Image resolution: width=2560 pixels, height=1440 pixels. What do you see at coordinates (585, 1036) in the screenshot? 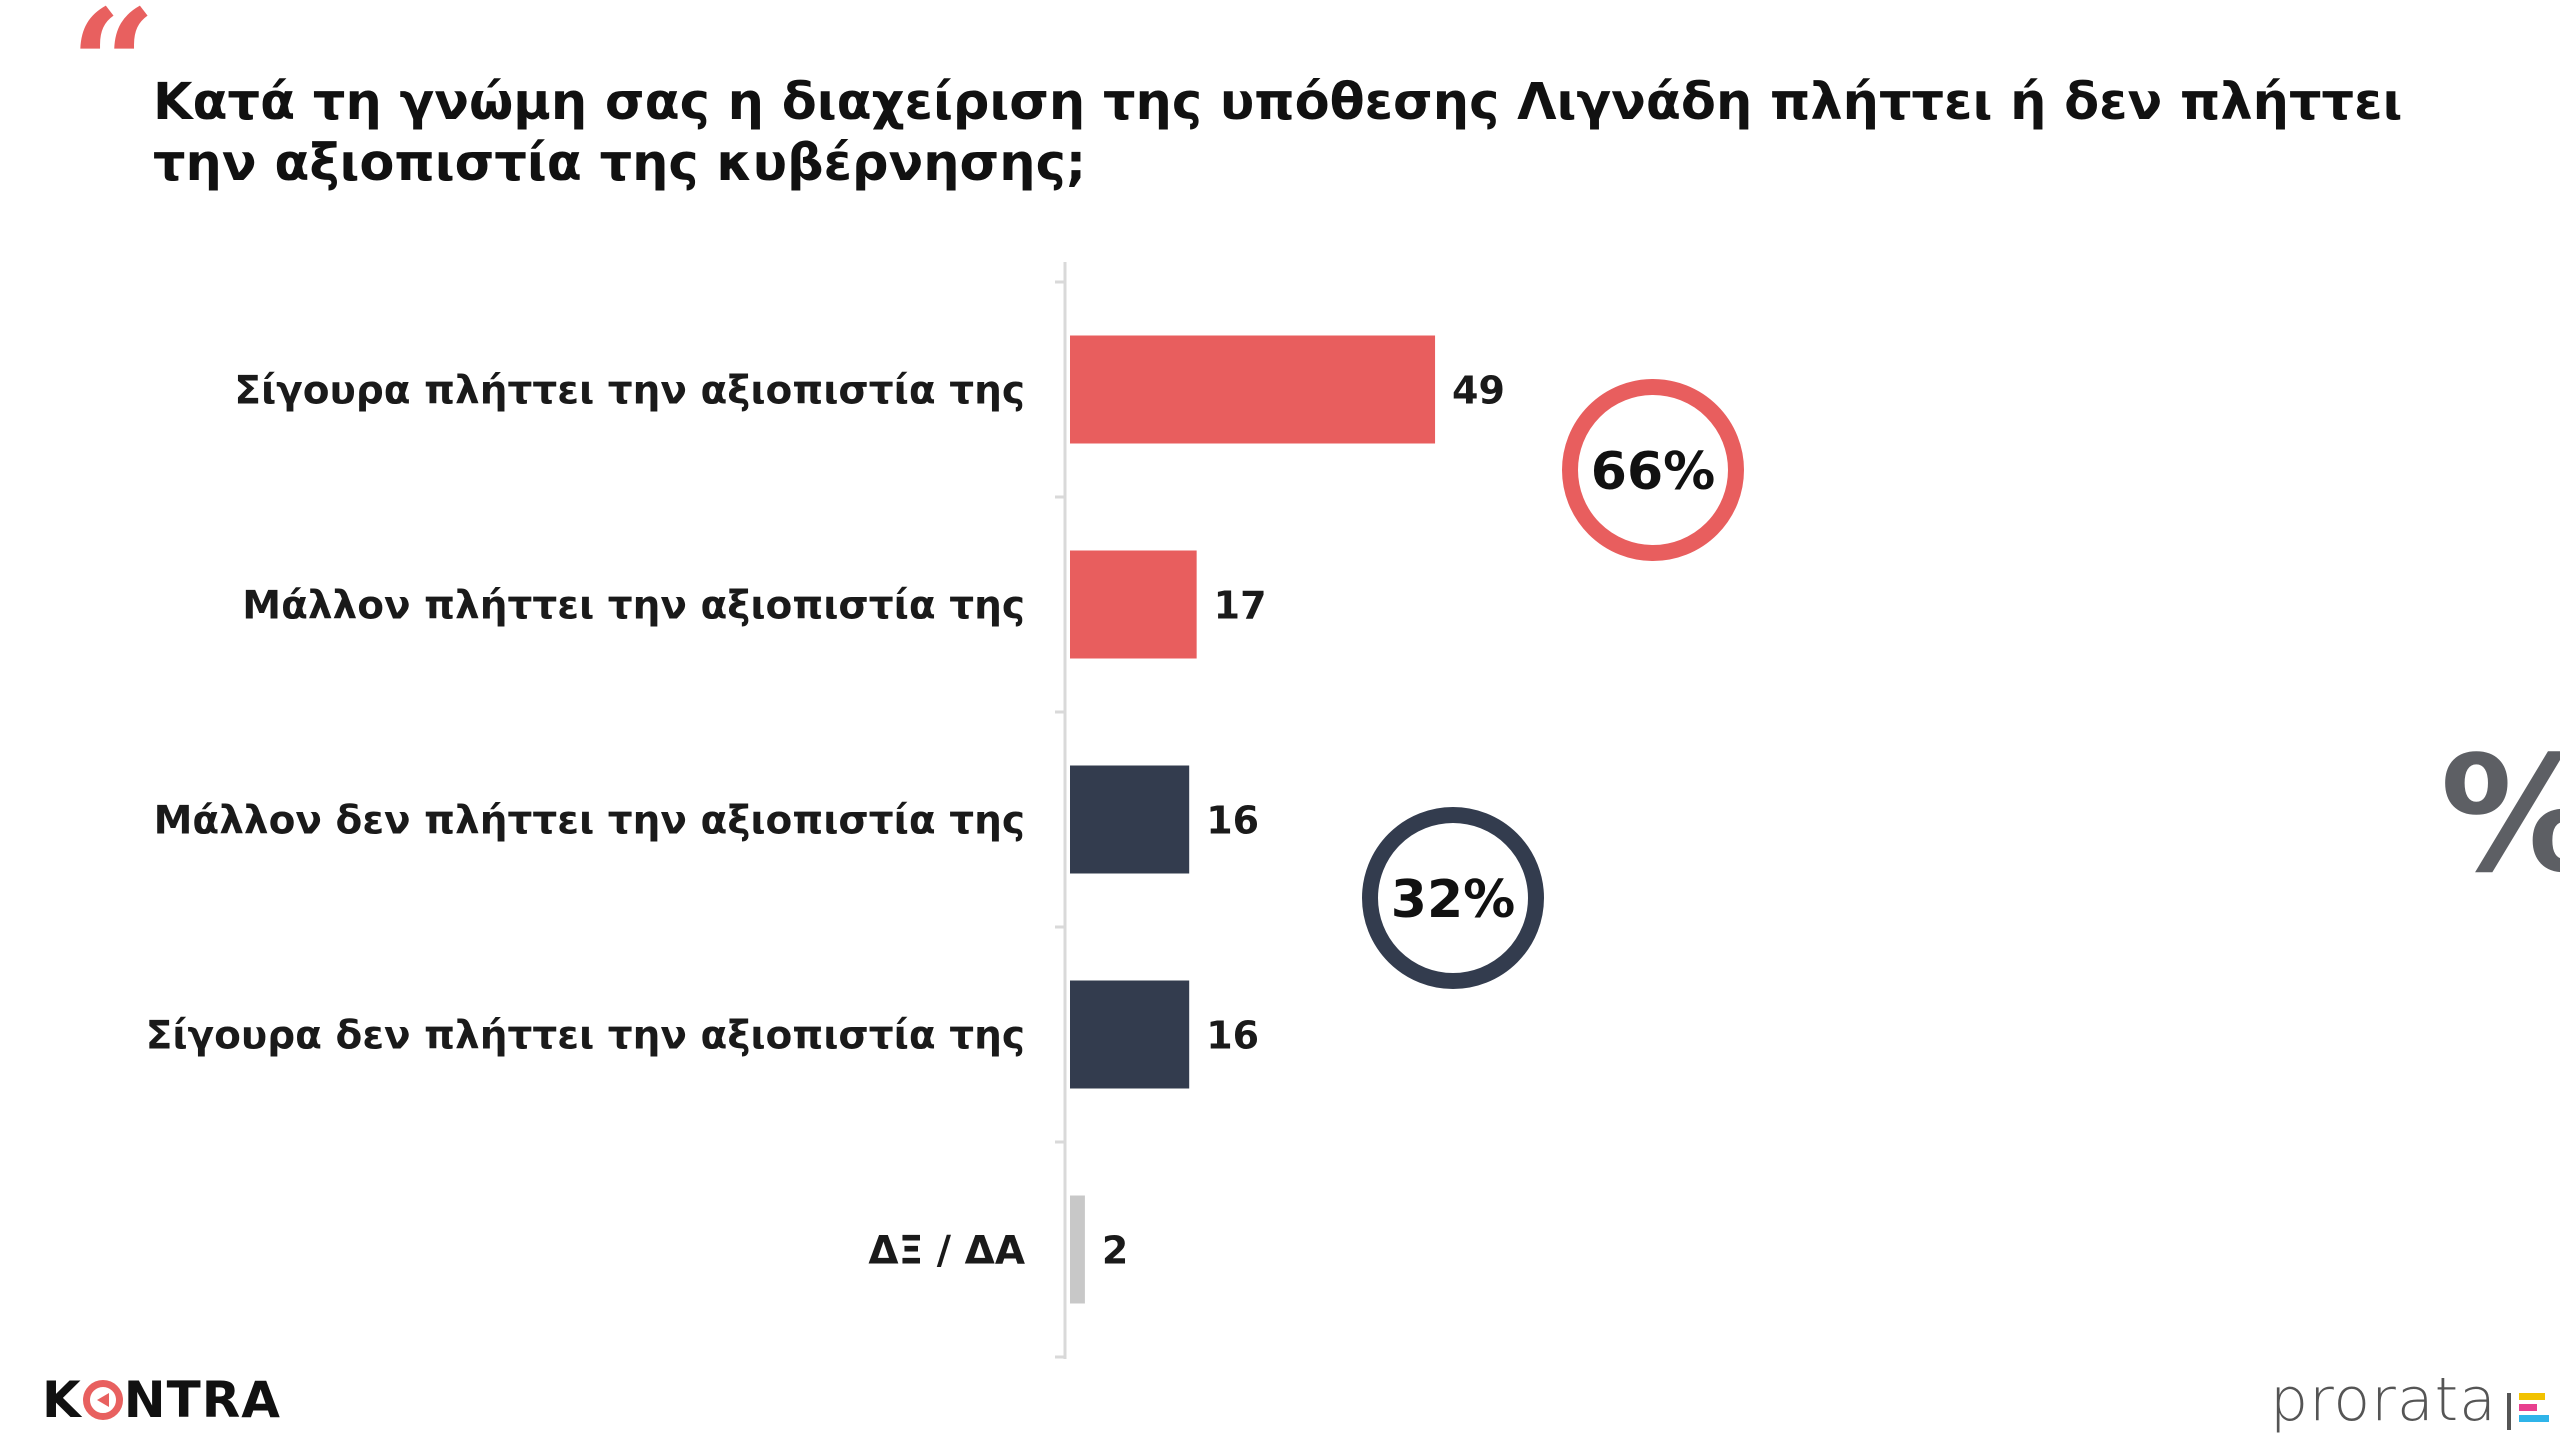
I see `category-label-4: Σίγουρα δεν πλήττει την αξιοπιστία της` at bounding box center [585, 1036].